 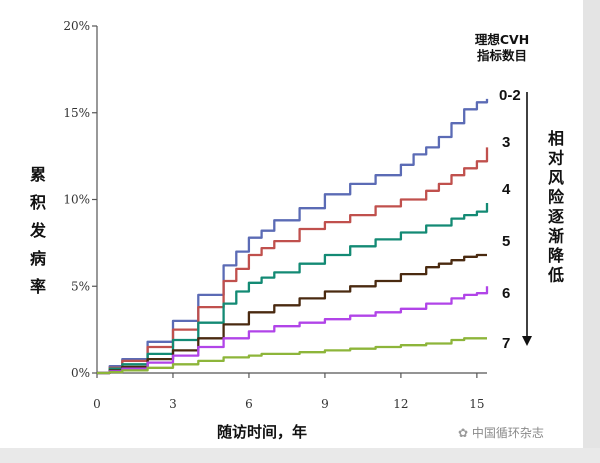 What do you see at coordinates (510, 219) in the screenshot?
I see `series-labels: 0-2 3 4 5 6 7` at bounding box center [510, 219].